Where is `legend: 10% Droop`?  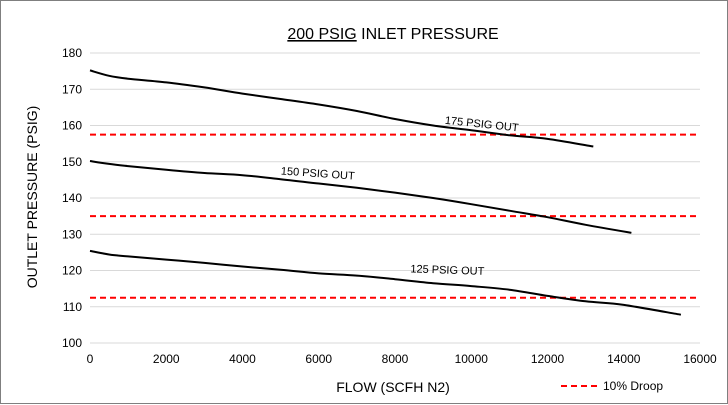 legend: 10% Droop is located at coordinates (612, 386).